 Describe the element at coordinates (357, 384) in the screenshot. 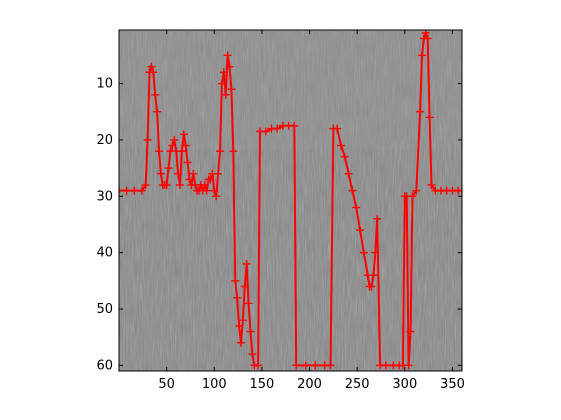

I see `x-tick-label: 250` at that location.